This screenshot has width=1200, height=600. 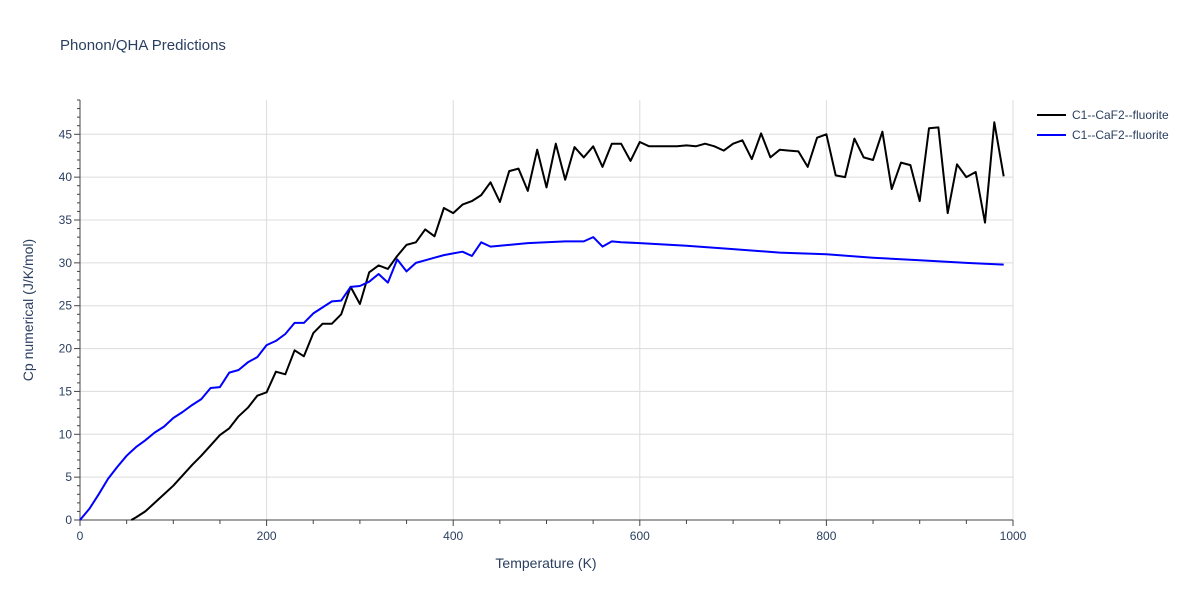 What do you see at coordinates (640, 536) in the screenshot?
I see `x-tick-label: 600` at bounding box center [640, 536].